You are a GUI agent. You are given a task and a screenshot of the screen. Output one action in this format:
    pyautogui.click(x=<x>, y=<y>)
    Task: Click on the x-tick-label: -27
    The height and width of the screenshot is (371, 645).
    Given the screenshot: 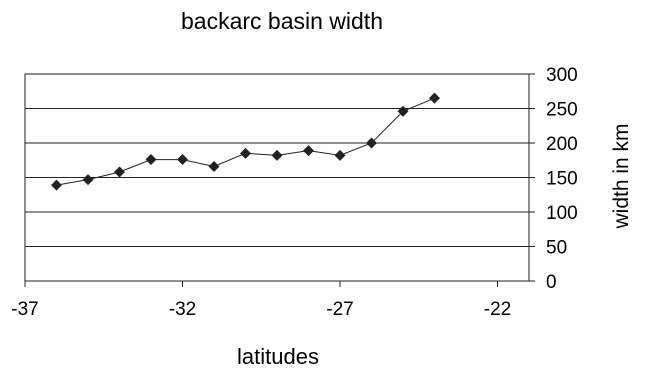 What is the action you would take?
    pyautogui.click(x=339, y=309)
    